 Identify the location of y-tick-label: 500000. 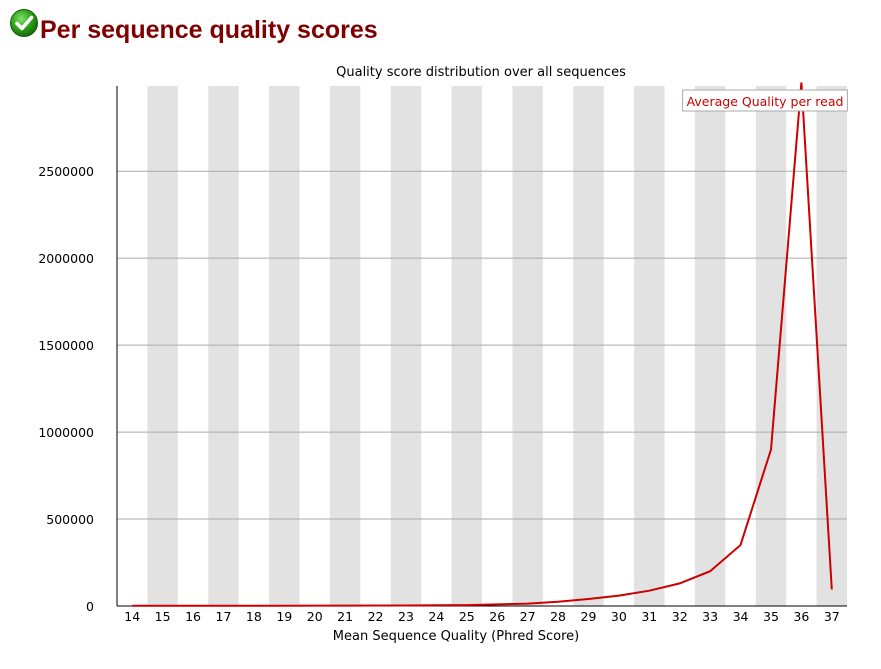
(70, 519).